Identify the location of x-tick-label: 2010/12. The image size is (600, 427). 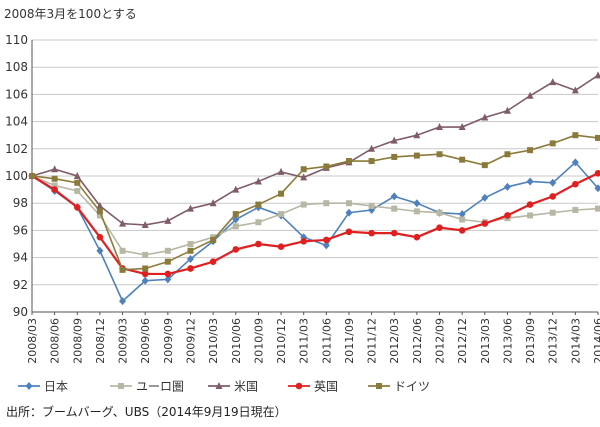
(281, 341).